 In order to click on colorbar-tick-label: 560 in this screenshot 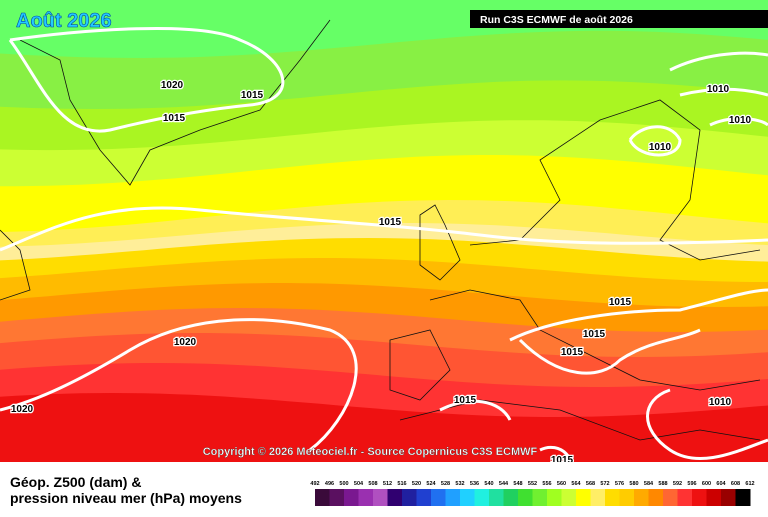, I will do `click(561, 484)`.